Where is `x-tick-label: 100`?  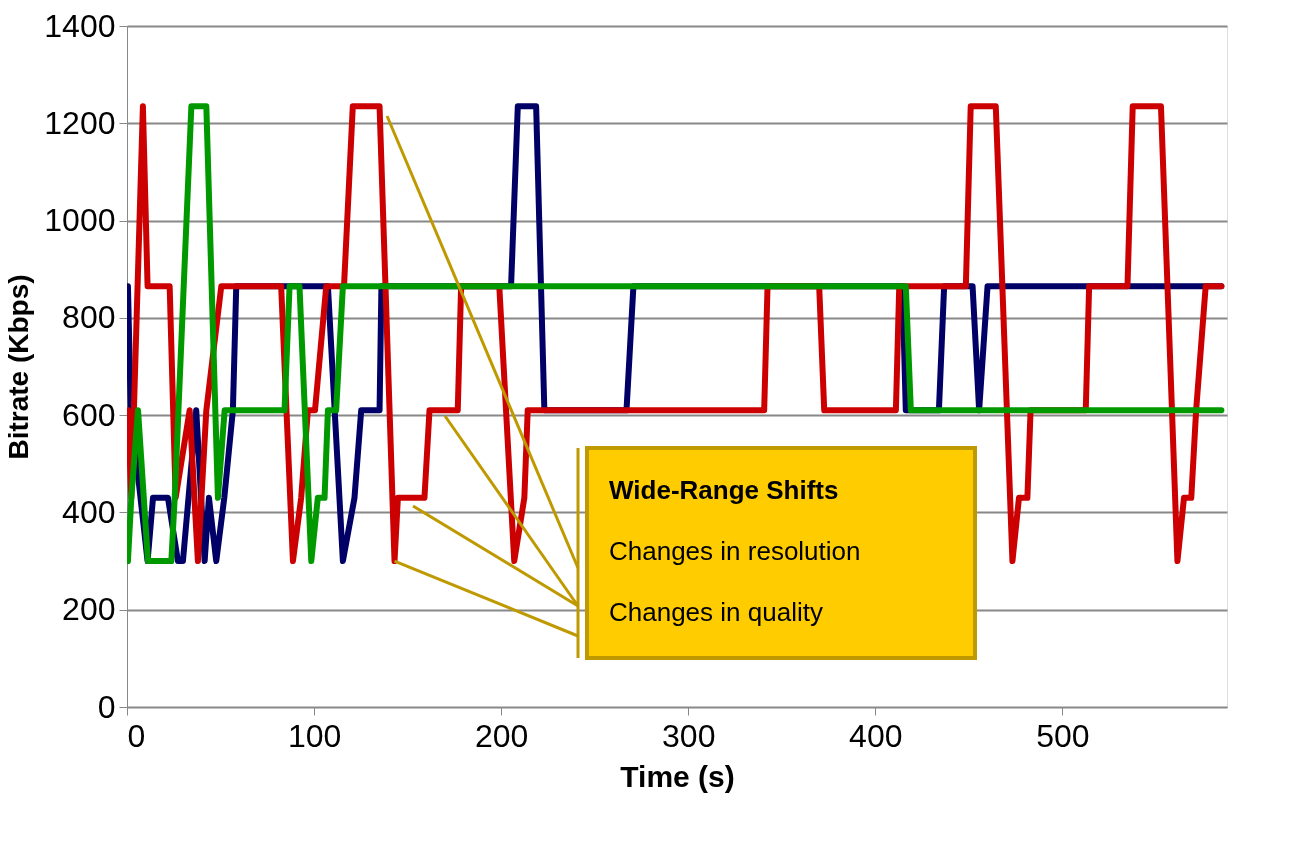
x-tick-label: 100 is located at coordinates (314, 735).